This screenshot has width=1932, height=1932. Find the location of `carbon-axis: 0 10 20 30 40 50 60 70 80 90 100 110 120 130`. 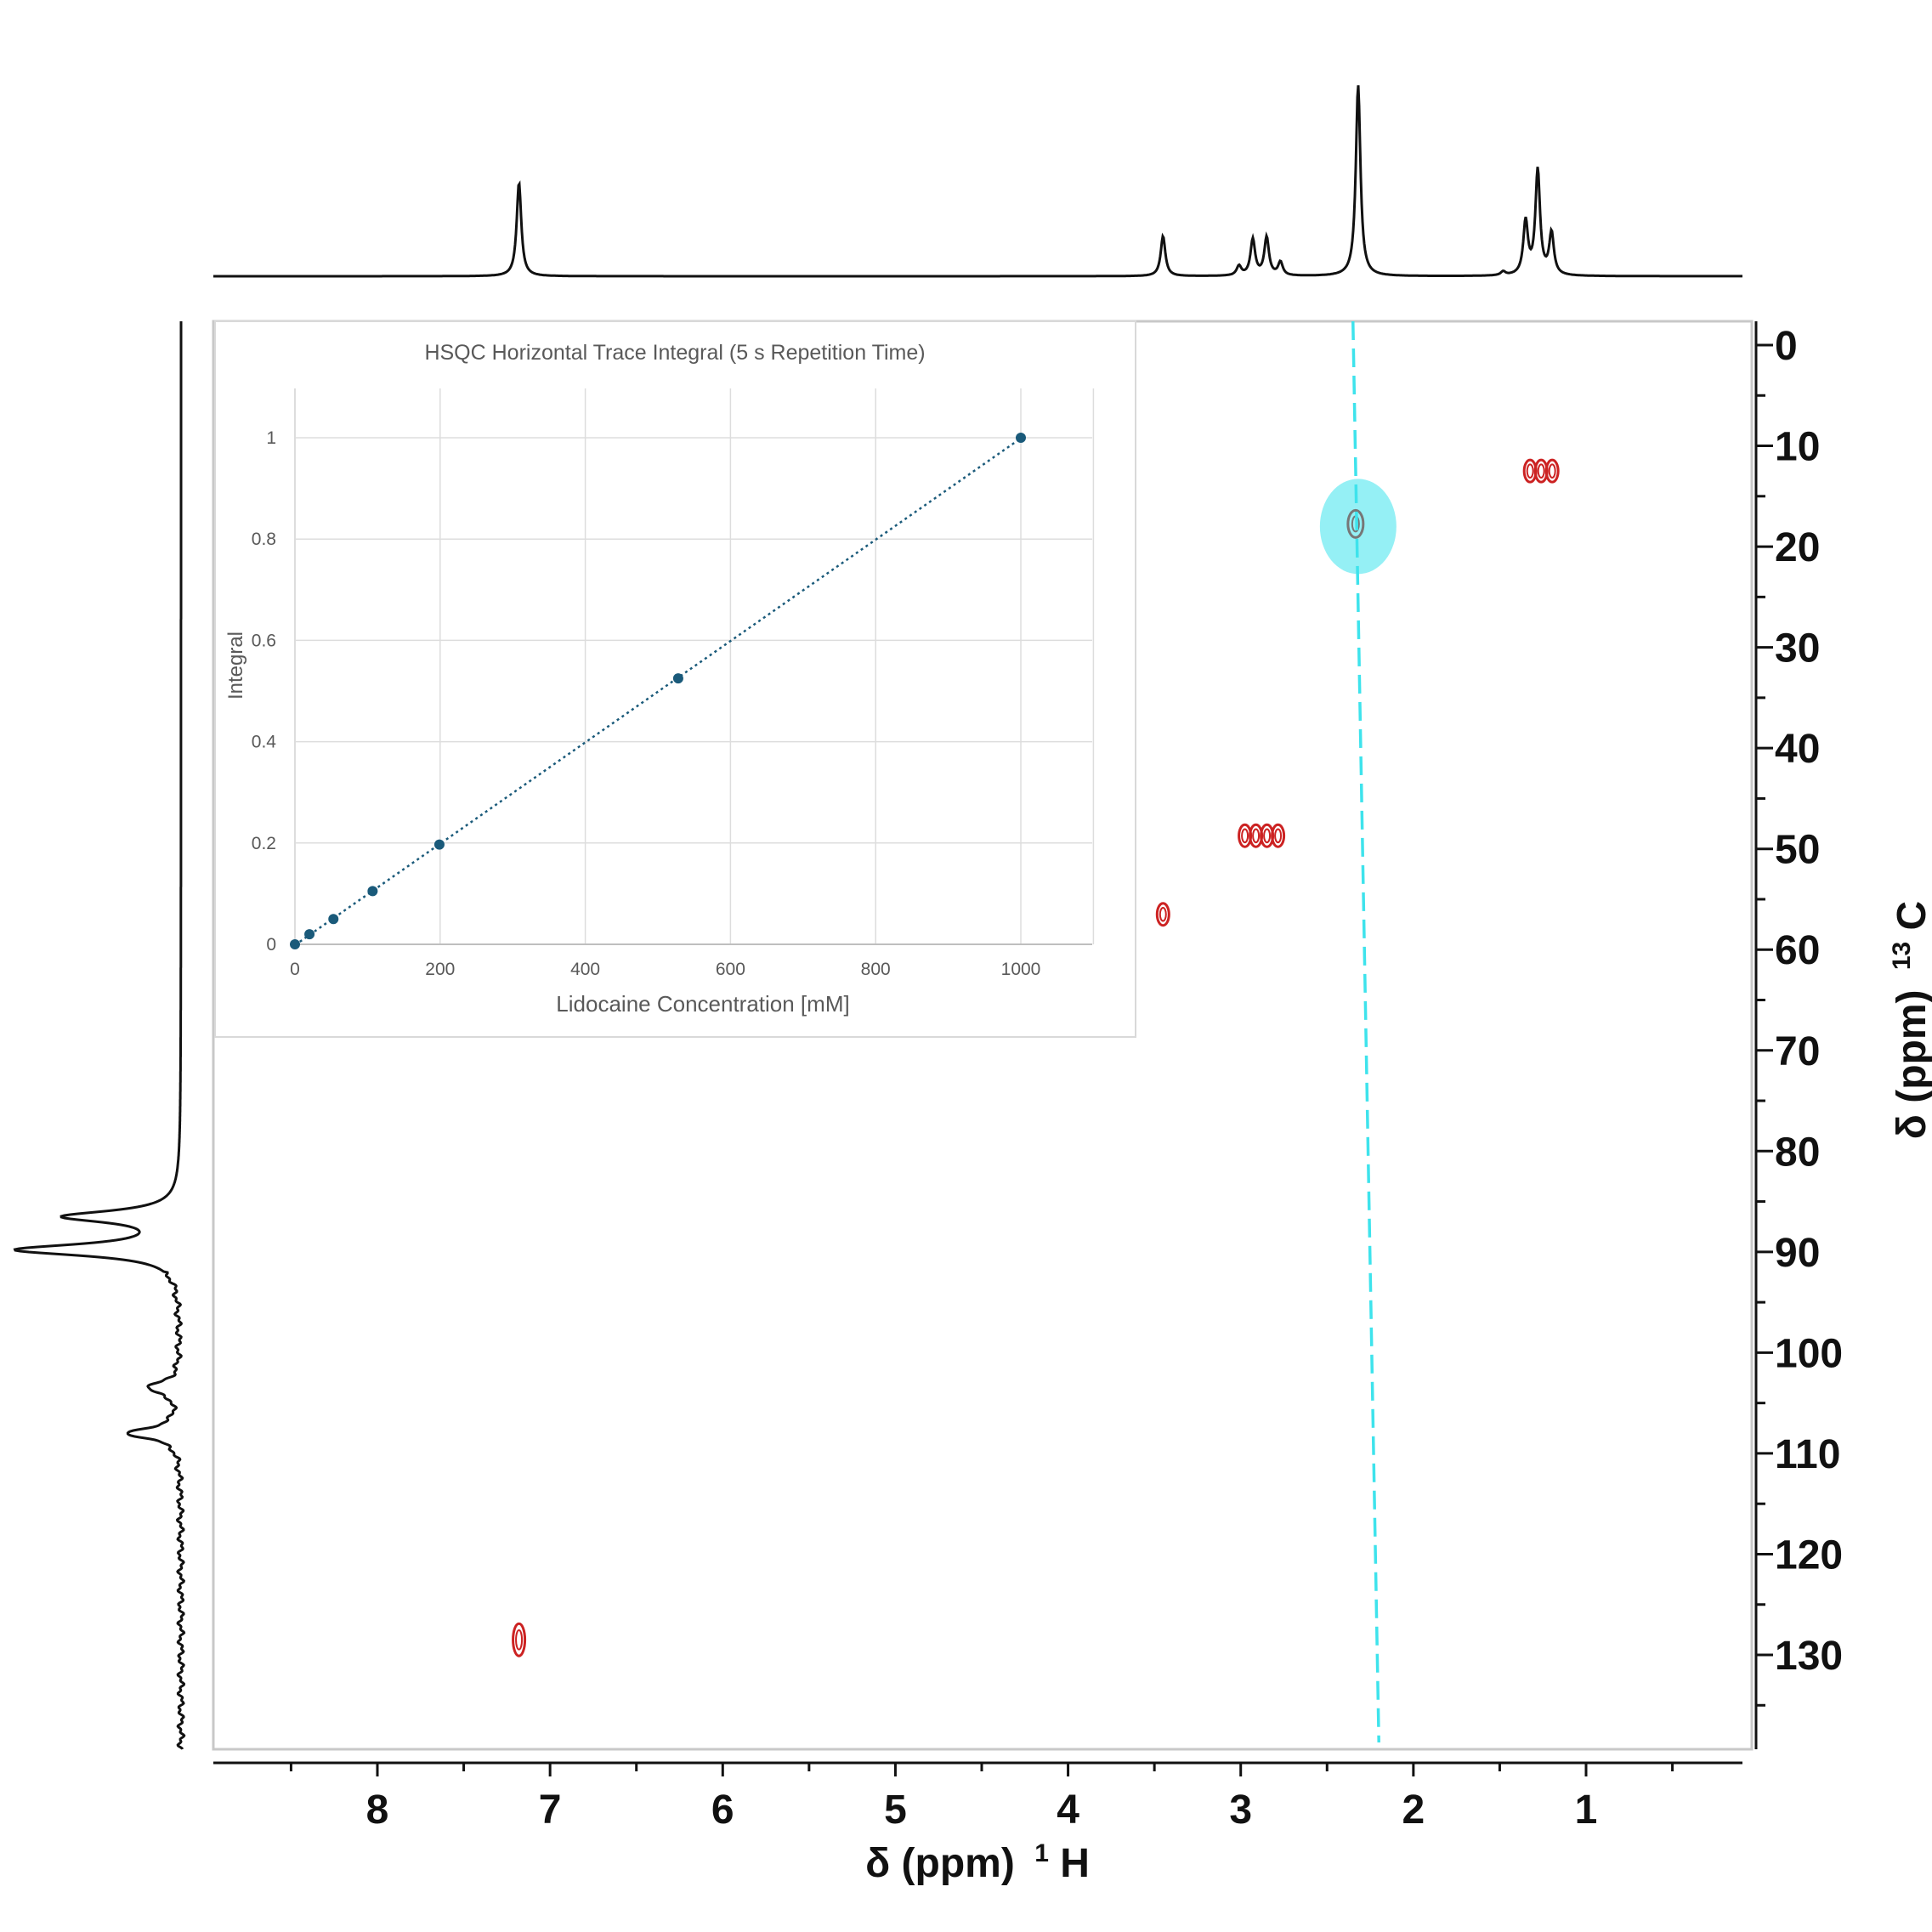

carbon-axis: 0 10 20 30 40 50 60 70 80 90 100 110 120 130 is located at coordinates (1798, 1035).